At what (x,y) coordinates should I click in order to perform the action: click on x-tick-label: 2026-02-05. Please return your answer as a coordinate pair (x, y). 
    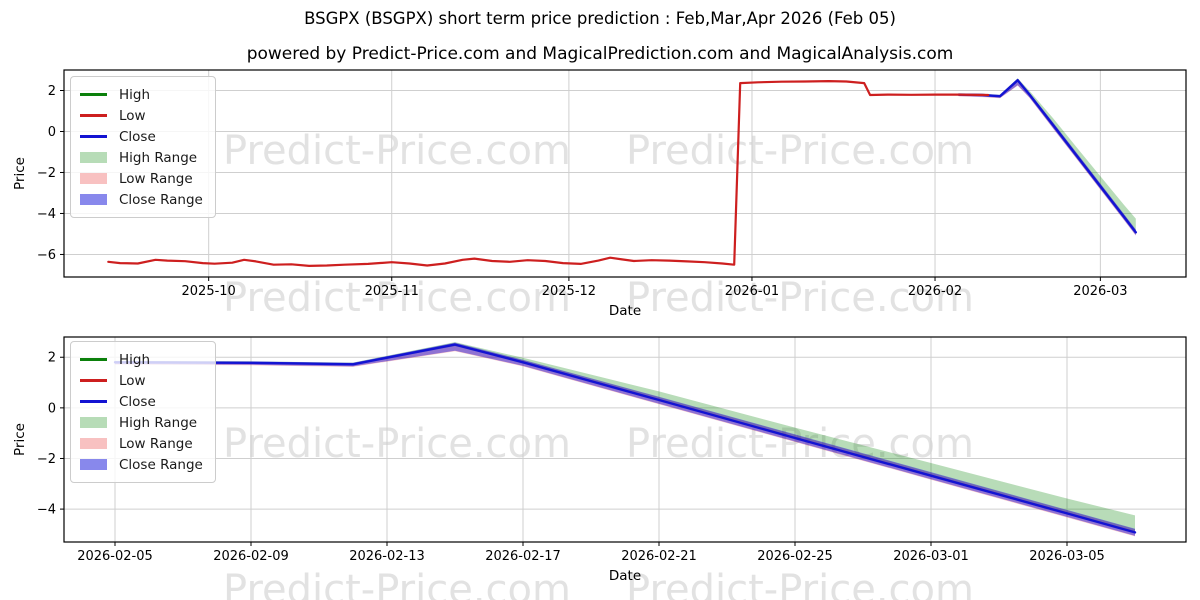
    Looking at the image, I should click on (115, 556).